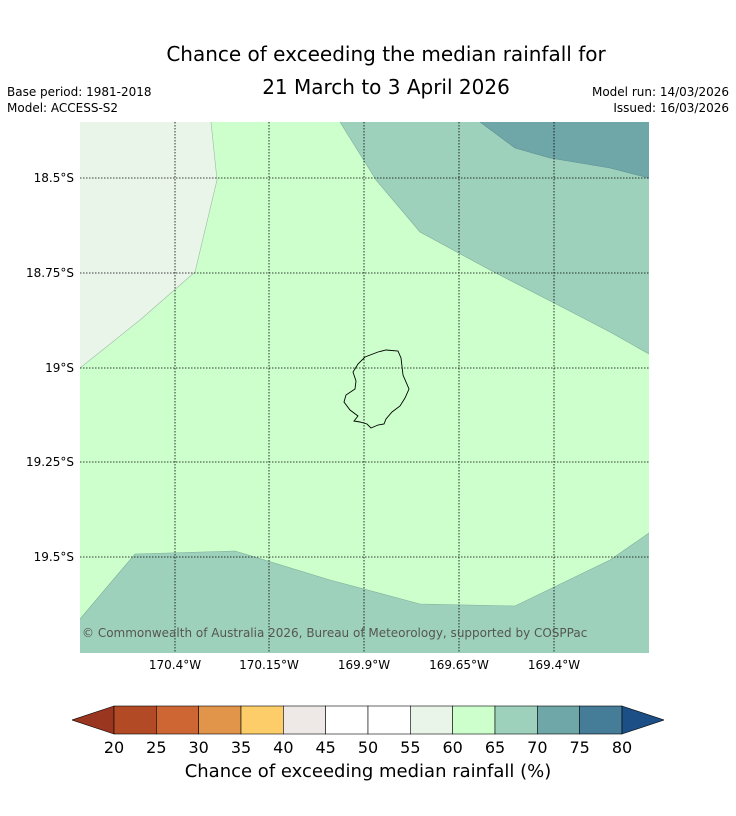 The image size is (736, 816). I want to click on meta-right: Model run: 14/03/2026 Issued: 16/03/2026, so click(660, 100).